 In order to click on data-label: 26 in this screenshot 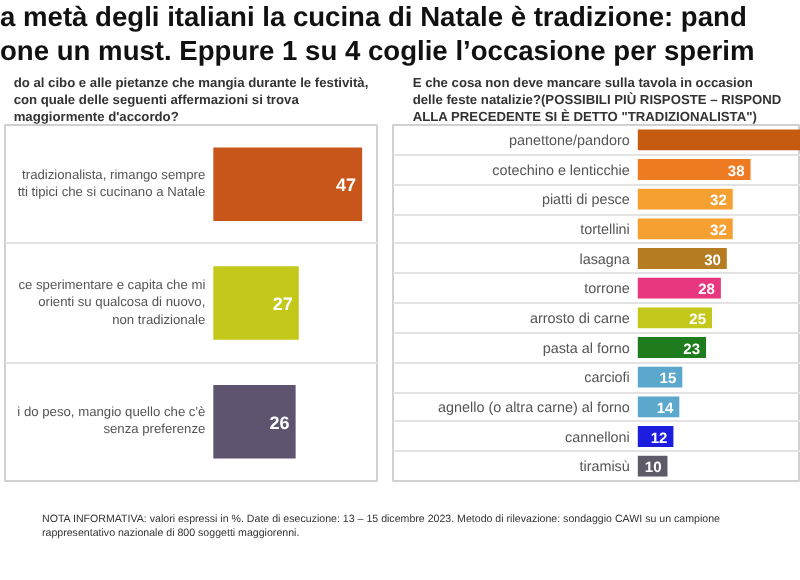, I will do `click(279, 422)`.